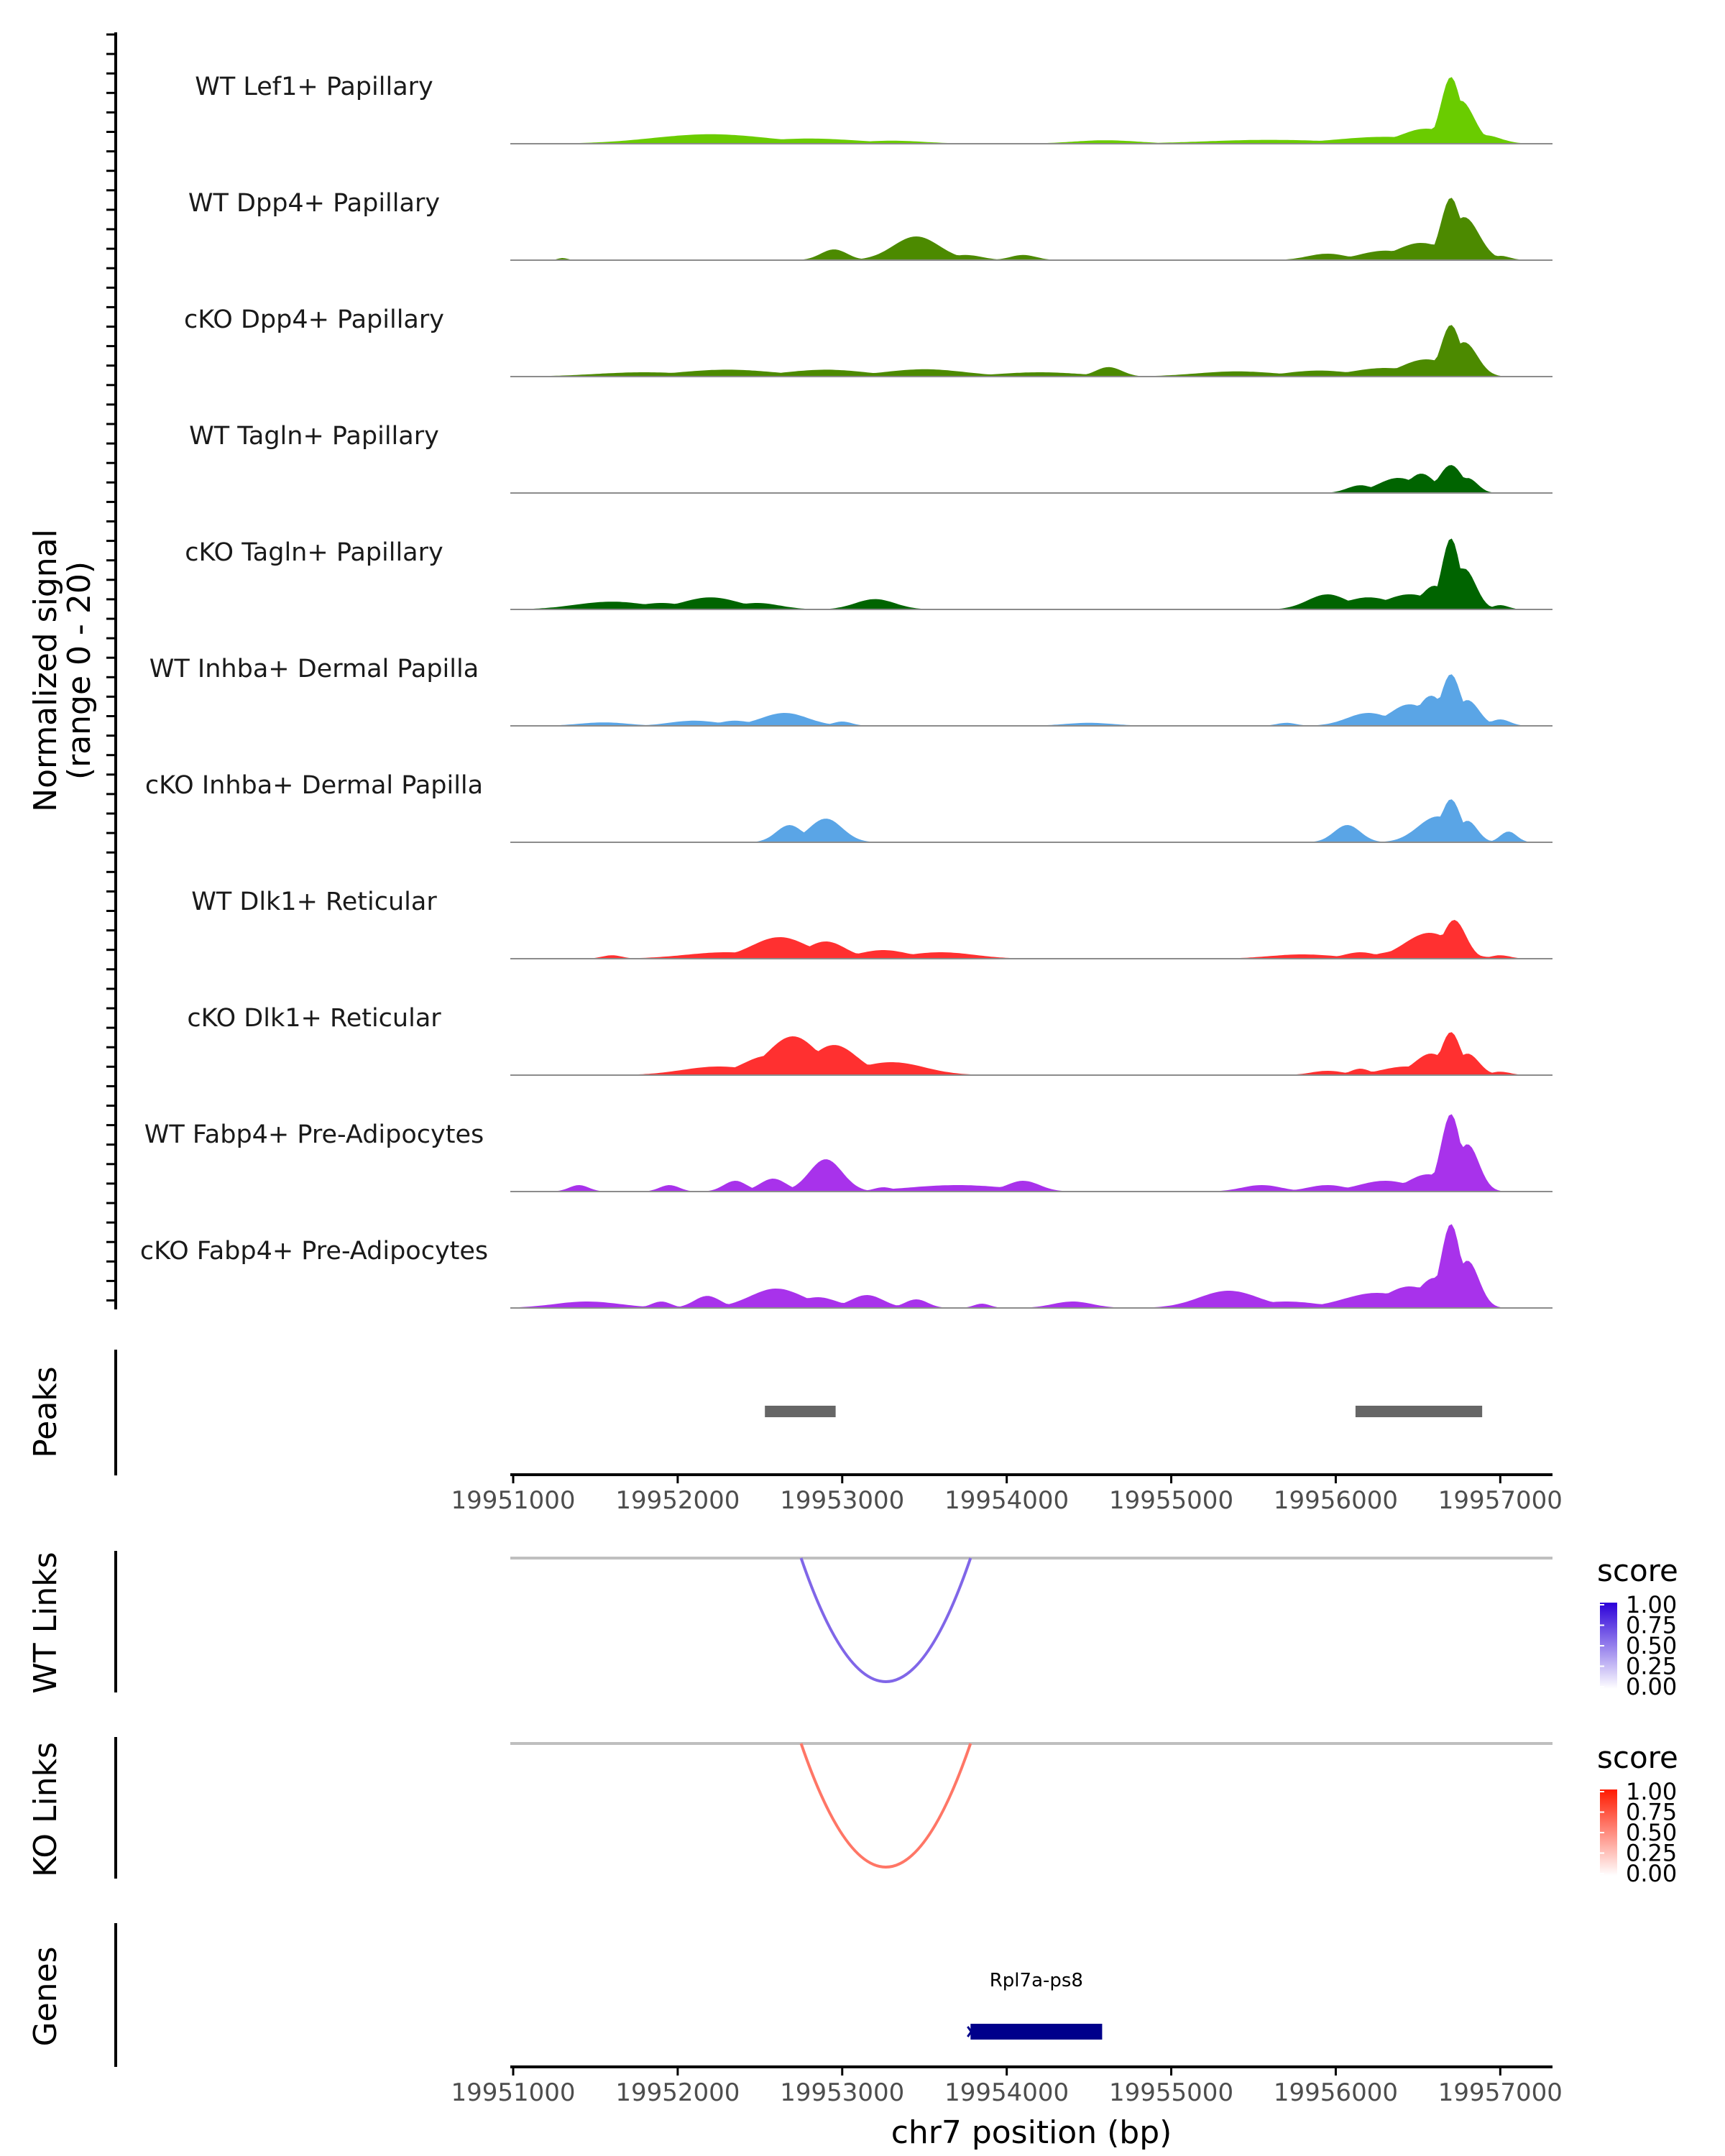 The image size is (1725, 2156). I want to click on ko-score-legend: score 1.000.750.500.250.00, so click(1637, 1813).